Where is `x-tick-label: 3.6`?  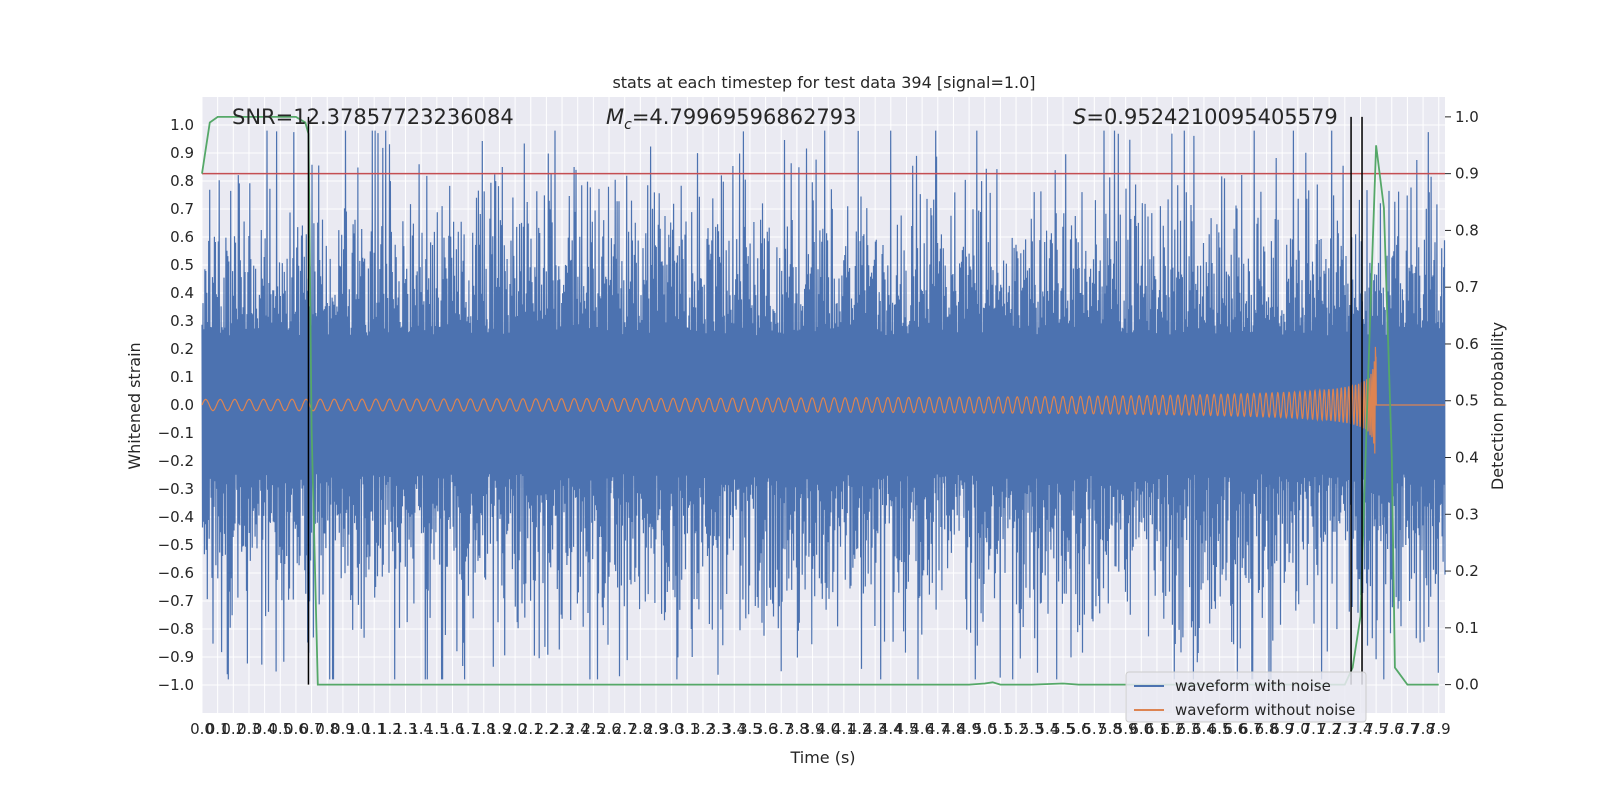 x-tick-label: 3.6 is located at coordinates (766, 729).